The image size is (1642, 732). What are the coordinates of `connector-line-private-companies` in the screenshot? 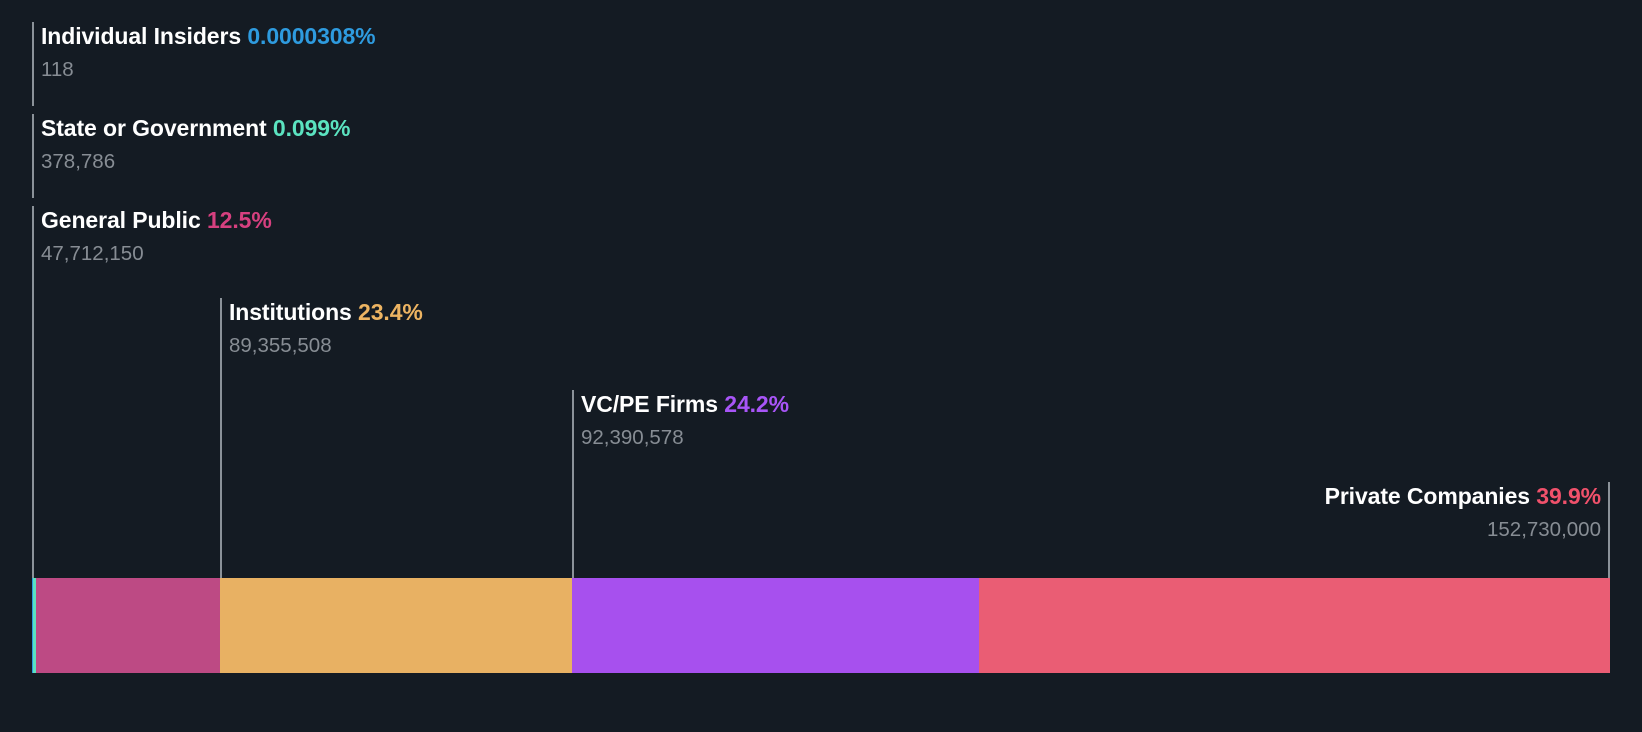 It's located at (1609, 530).